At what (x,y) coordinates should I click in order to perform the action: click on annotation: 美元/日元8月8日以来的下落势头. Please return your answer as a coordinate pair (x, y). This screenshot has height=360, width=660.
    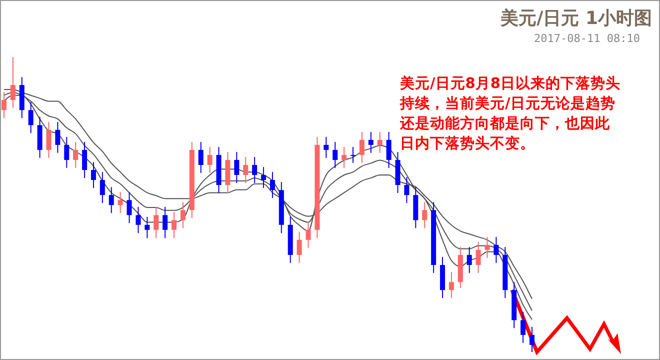
    Looking at the image, I should click on (509, 83).